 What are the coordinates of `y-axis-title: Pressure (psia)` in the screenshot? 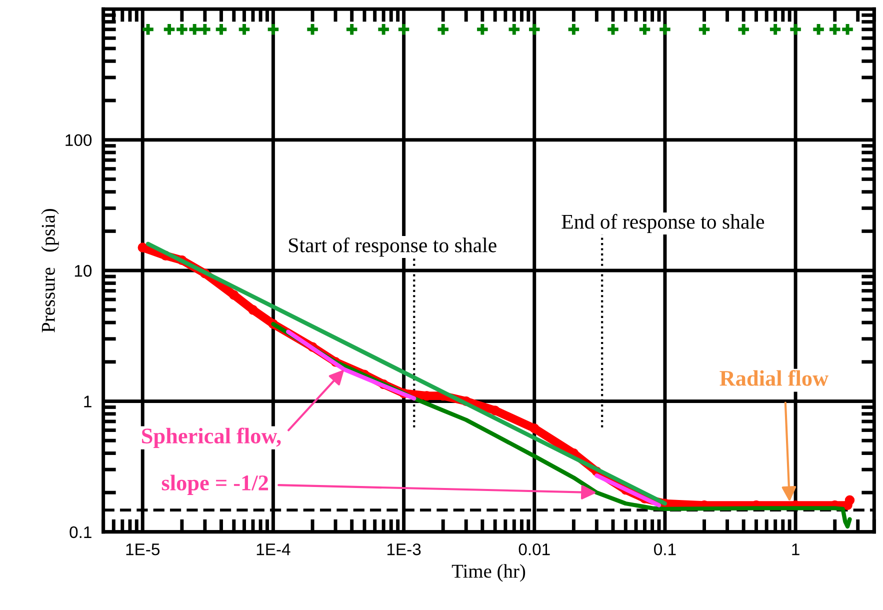 It's located at (50, 270).